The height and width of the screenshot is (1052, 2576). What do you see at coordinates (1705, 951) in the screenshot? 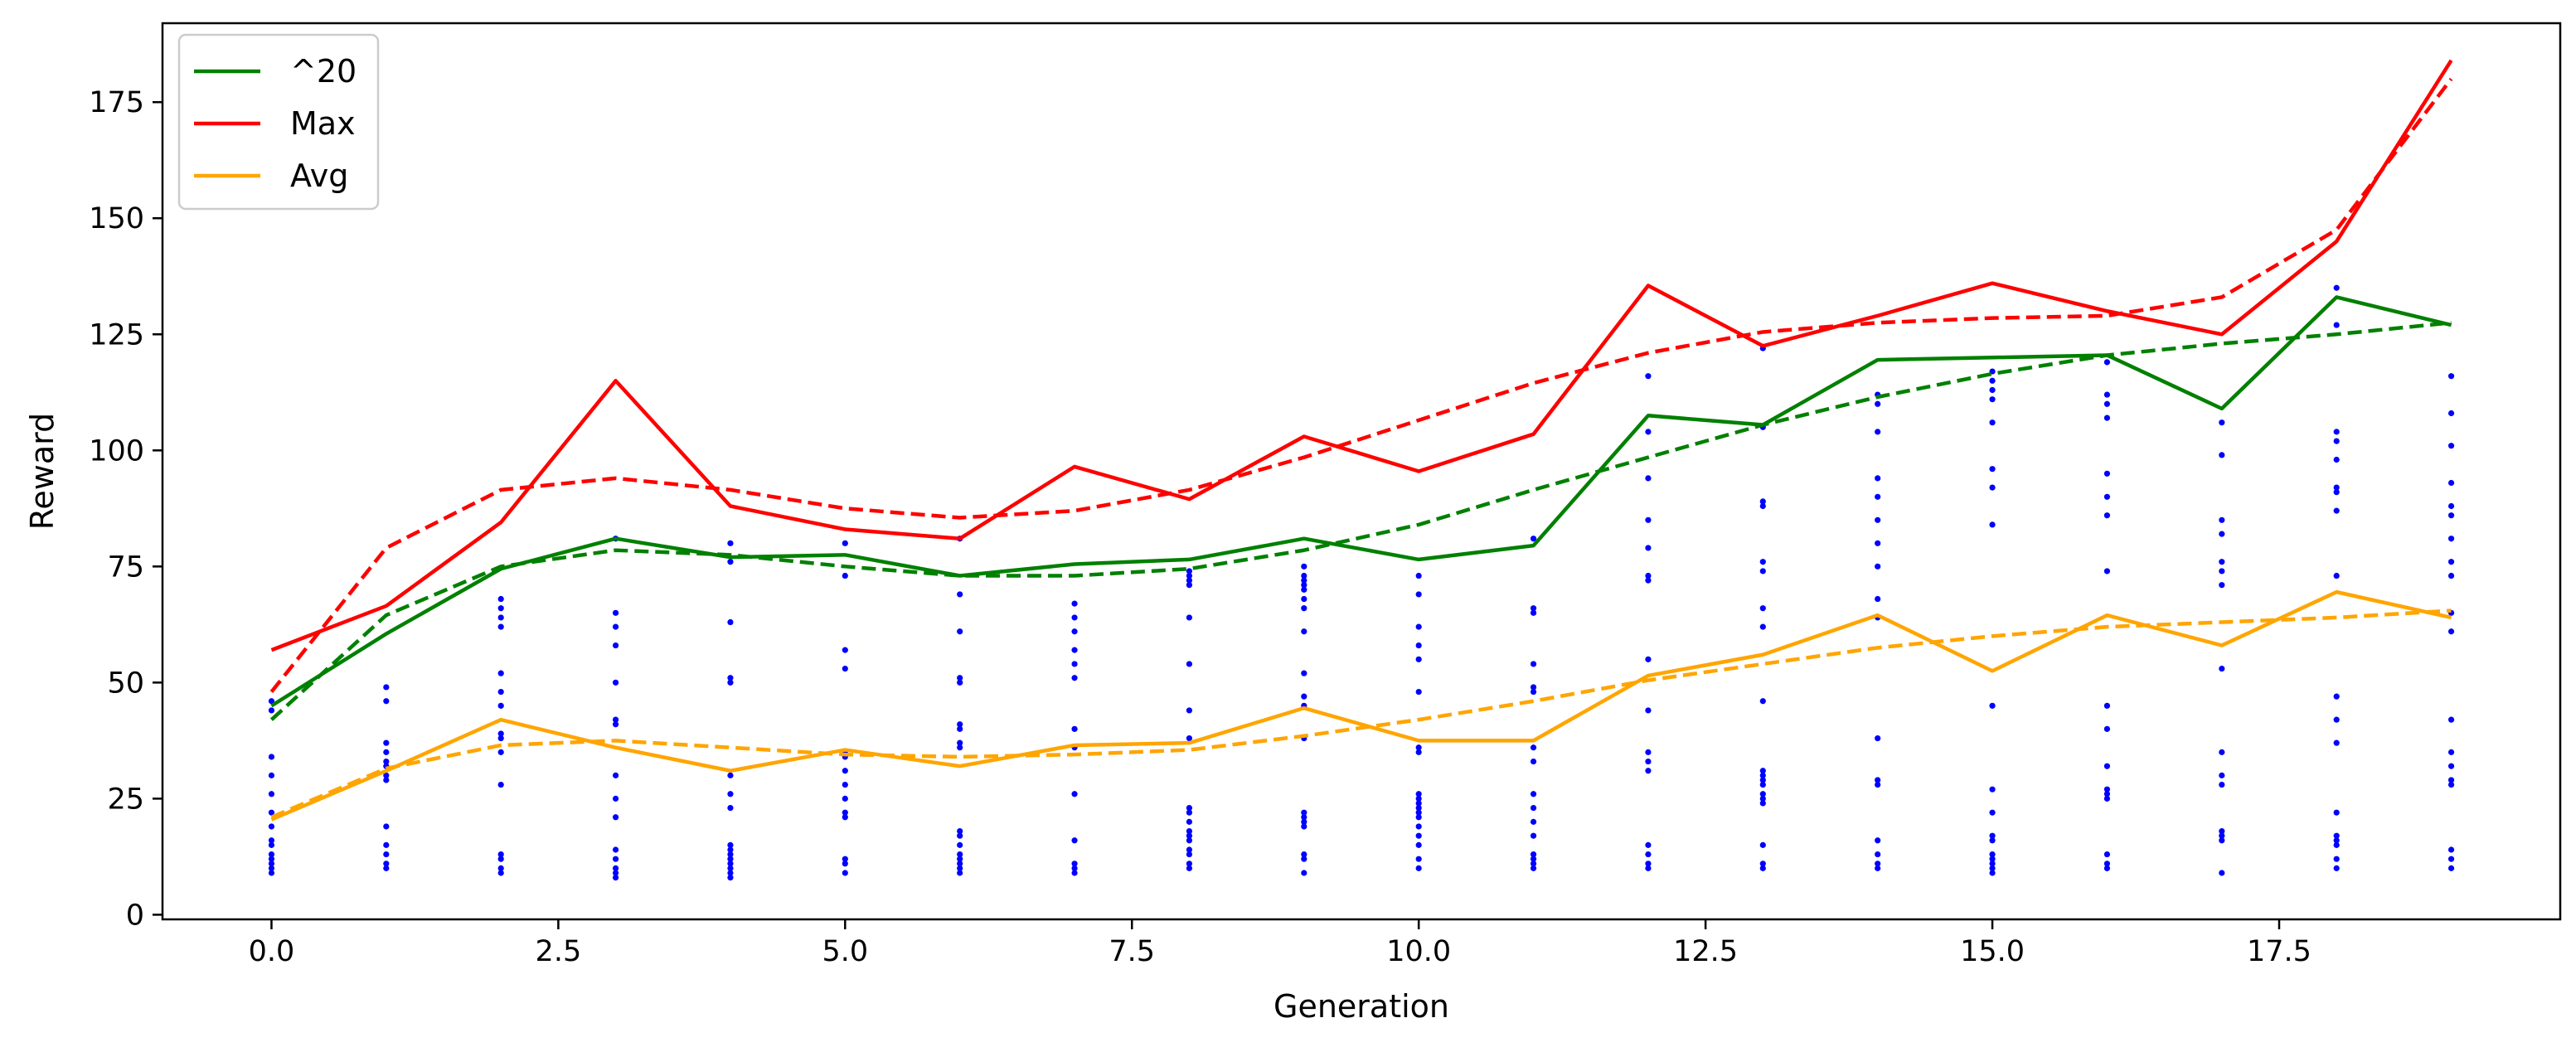
I see `x-tick-label: 12.5` at bounding box center [1705, 951].